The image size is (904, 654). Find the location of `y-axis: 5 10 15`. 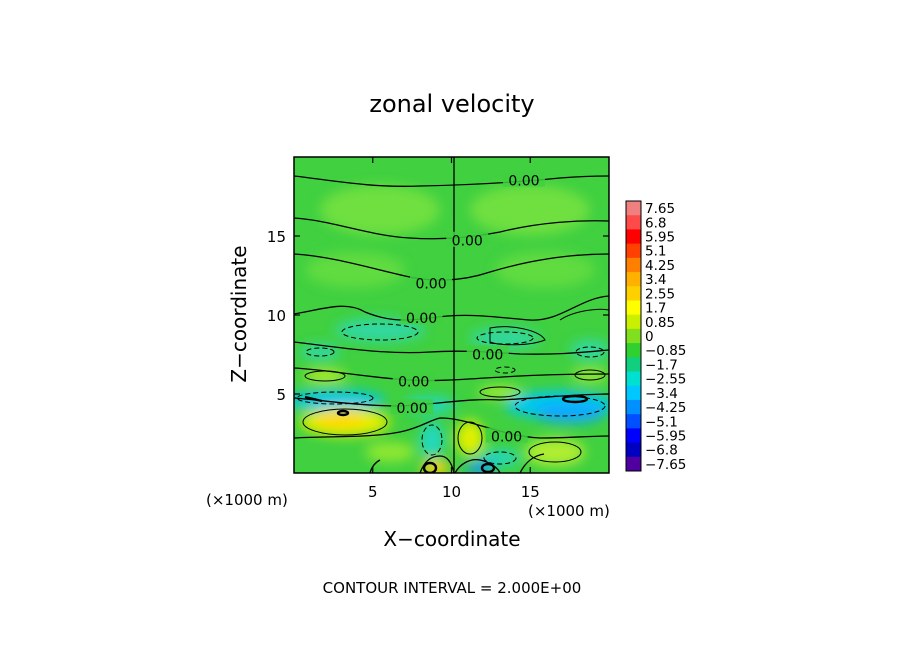

y-axis: 5 10 15 is located at coordinates (438, 316).